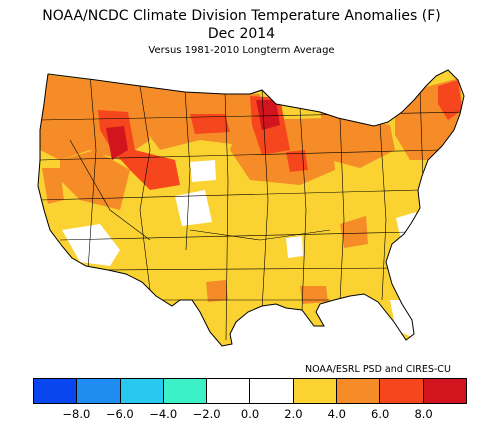 The width and height of the screenshot is (483, 429). What do you see at coordinates (357, 140) in the screenshot?
I see `region-great-lakes-orange` at bounding box center [357, 140].